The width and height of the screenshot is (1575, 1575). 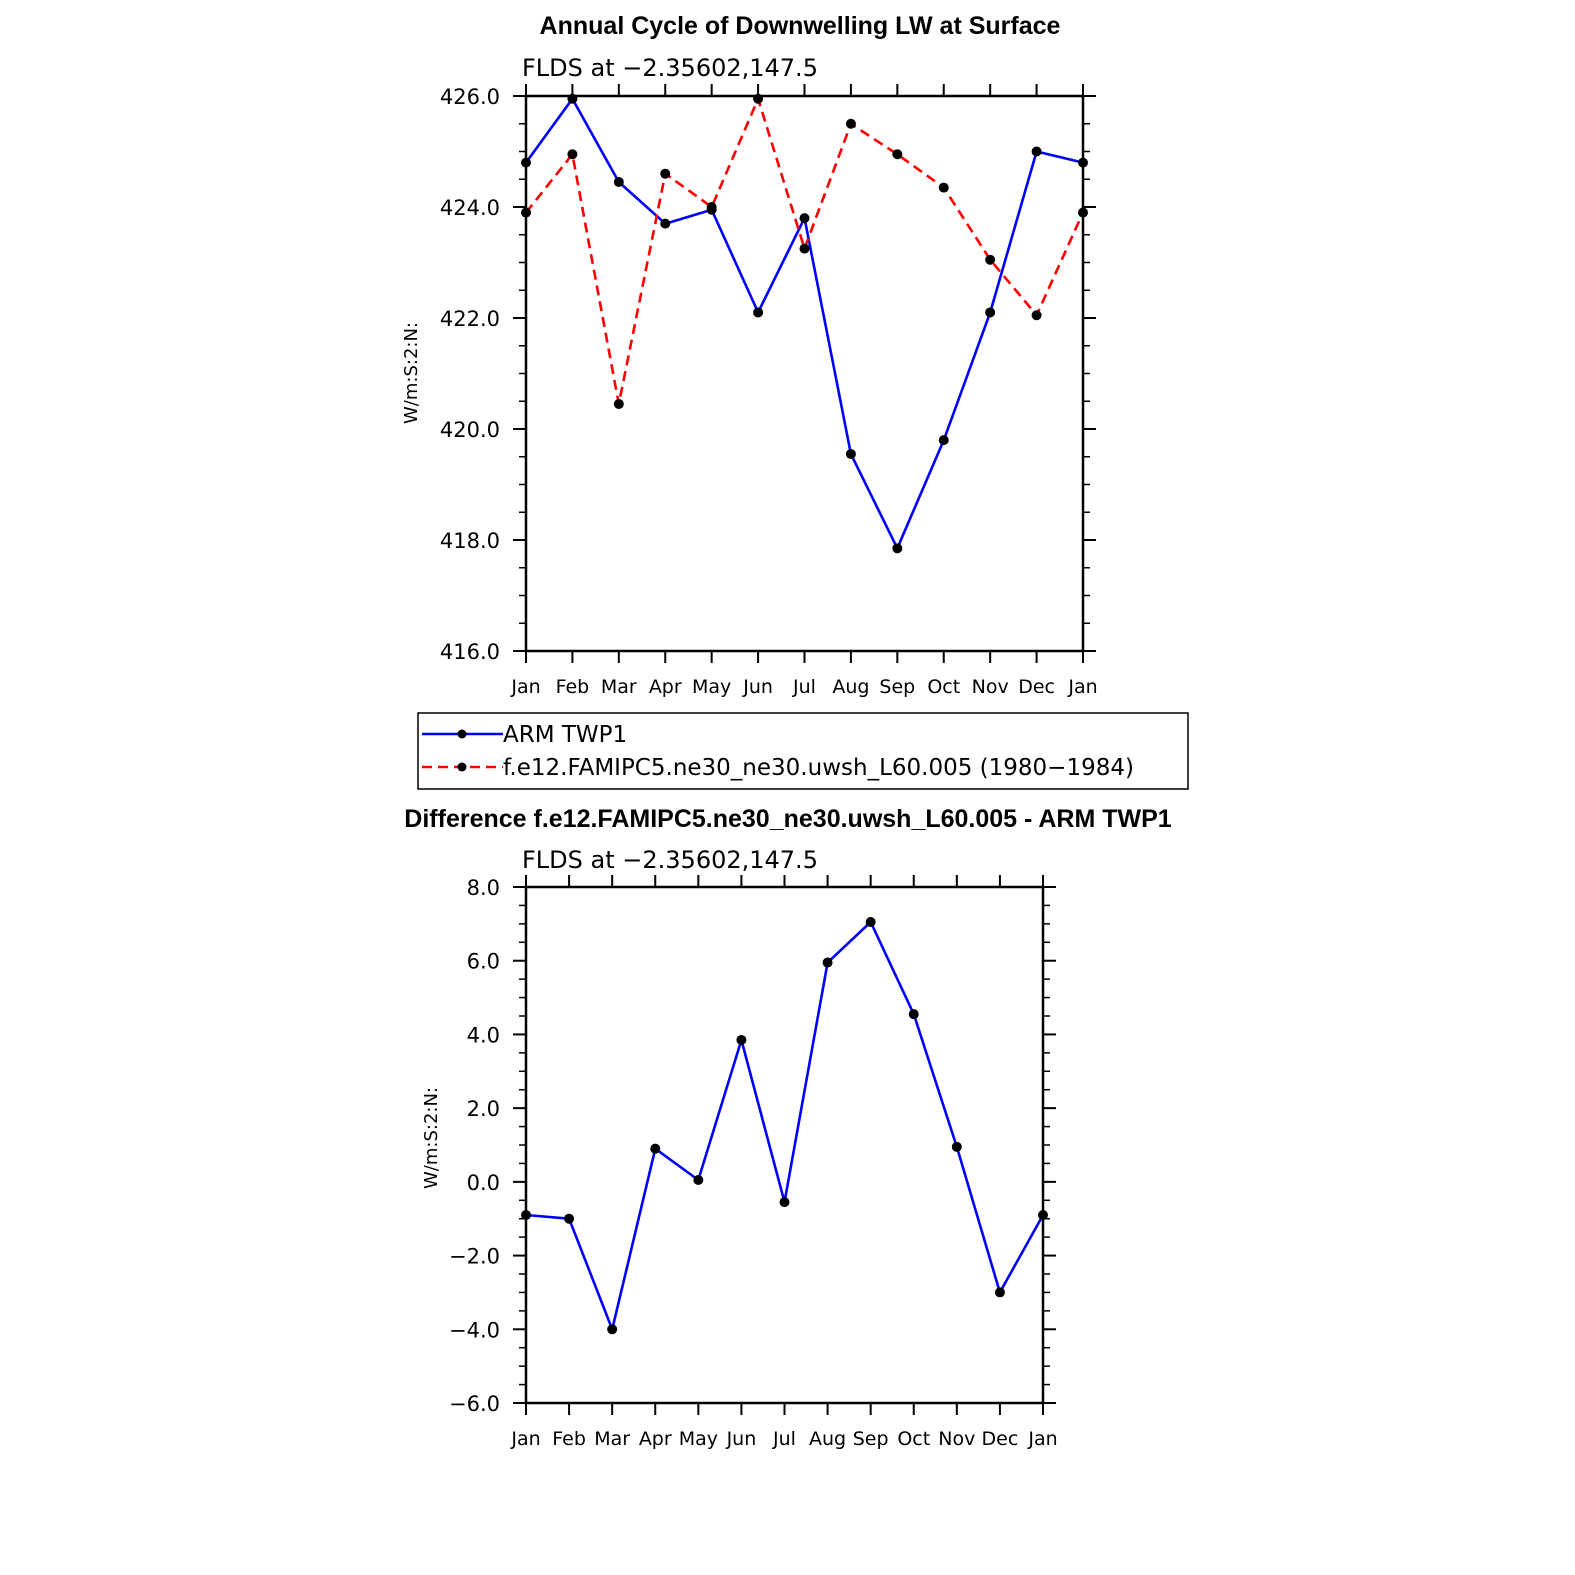 What do you see at coordinates (474, 1330) in the screenshot?
I see `y-tick-label: −4.0` at bounding box center [474, 1330].